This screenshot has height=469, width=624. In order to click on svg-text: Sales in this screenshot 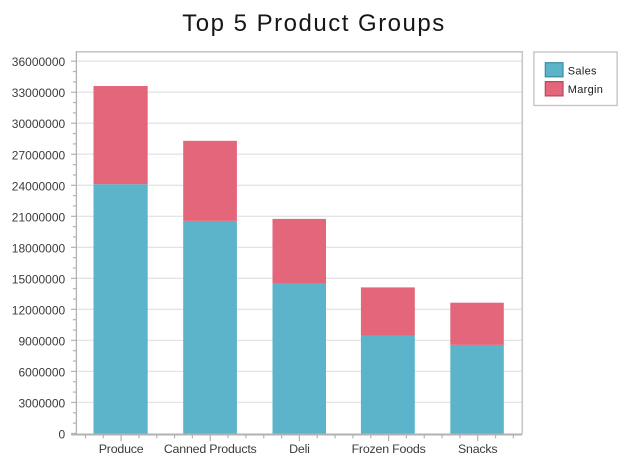, I will do `click(582, 72)`.